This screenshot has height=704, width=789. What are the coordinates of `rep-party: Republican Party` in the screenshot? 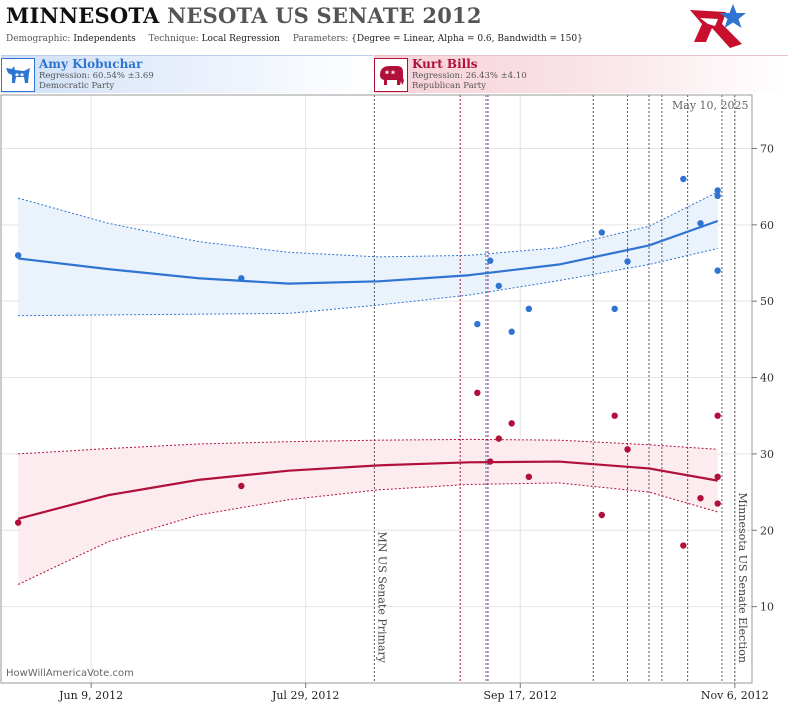 It's located at (449, 86).